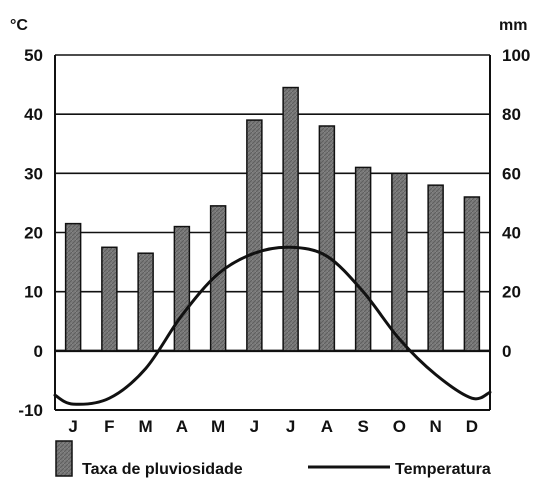  I want to click on left-axis-ticks: 50 40 30 20 10 0 -10, so click(30, 233).